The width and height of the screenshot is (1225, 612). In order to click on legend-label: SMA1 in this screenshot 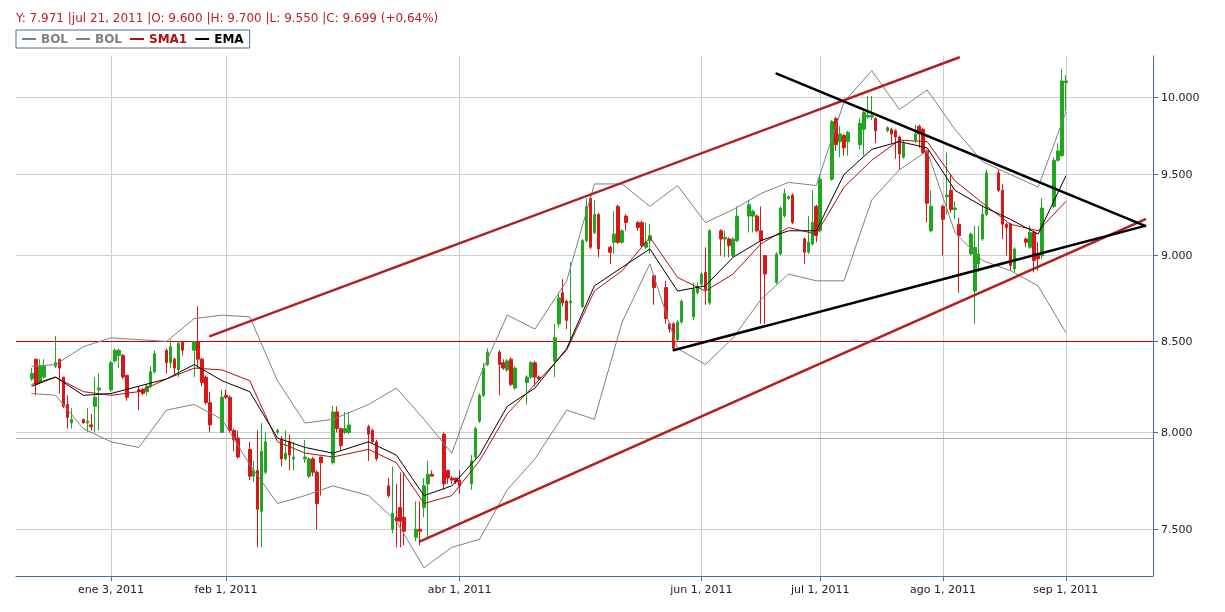, I will do `click(168, 39)`.